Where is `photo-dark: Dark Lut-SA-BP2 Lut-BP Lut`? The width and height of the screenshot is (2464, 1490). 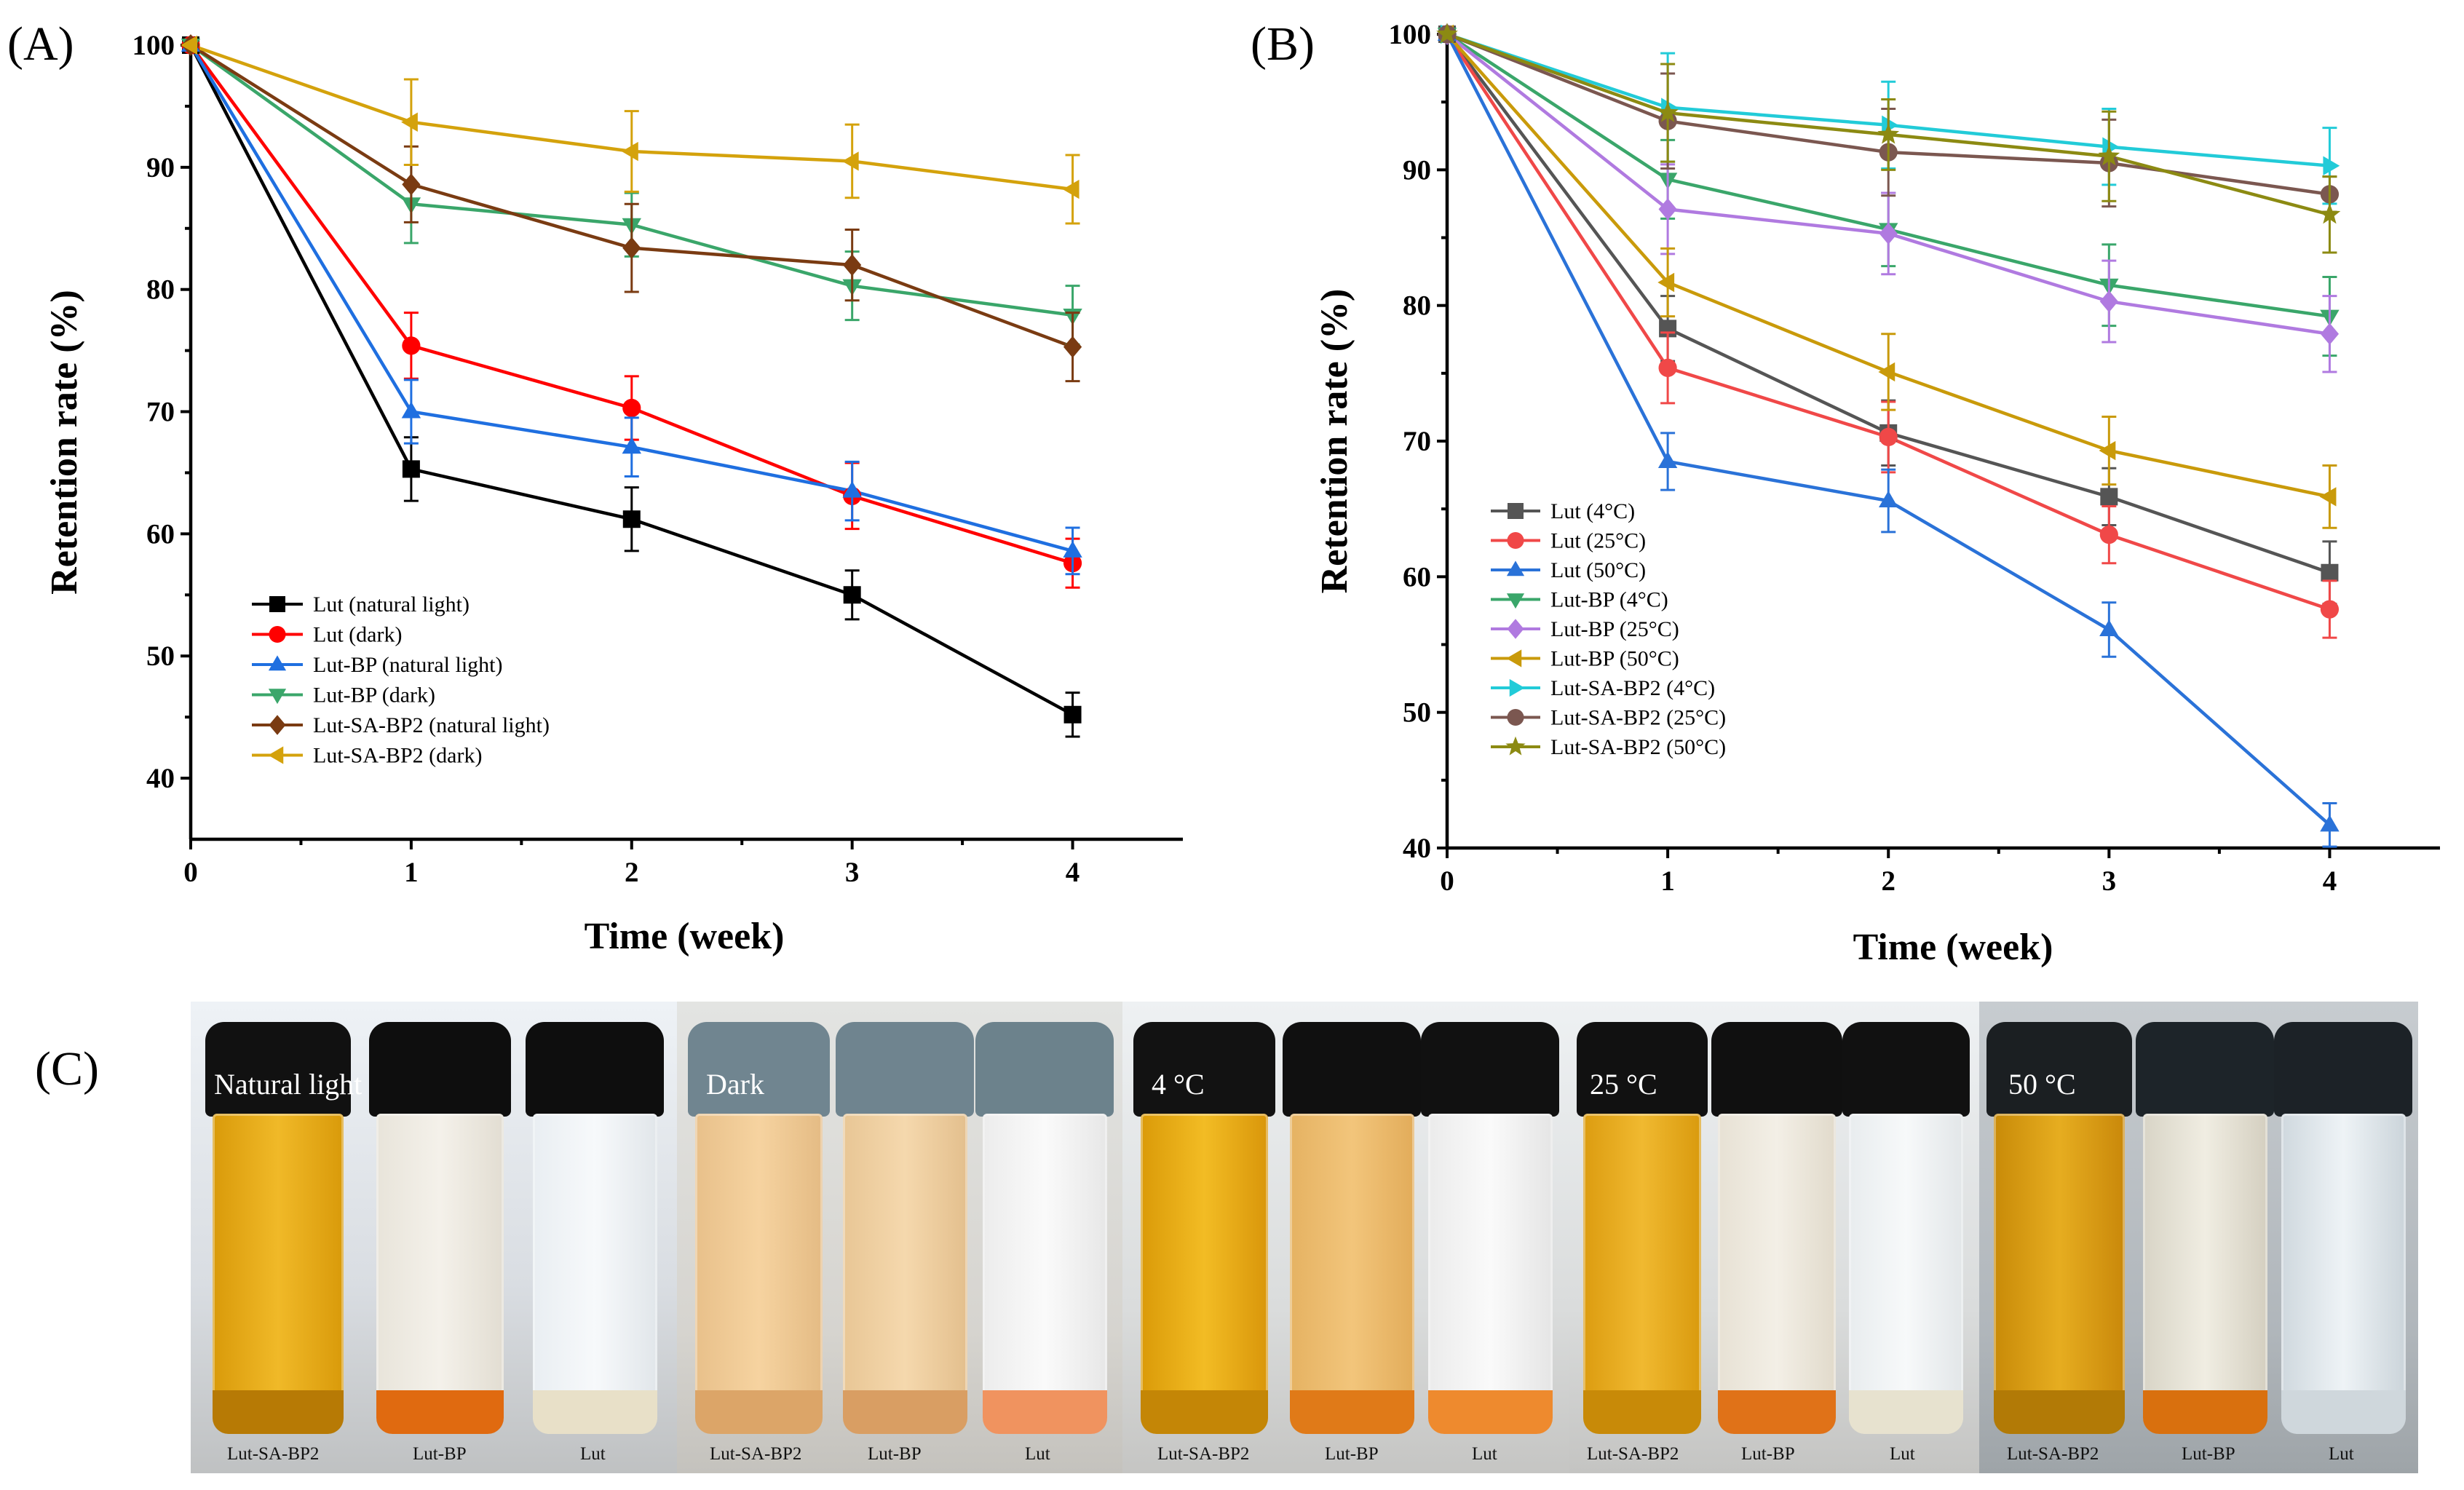 photo-dark: Dark Lut-SA-BP2 Lut-BP Lut is located at coordinates (899, 1238).